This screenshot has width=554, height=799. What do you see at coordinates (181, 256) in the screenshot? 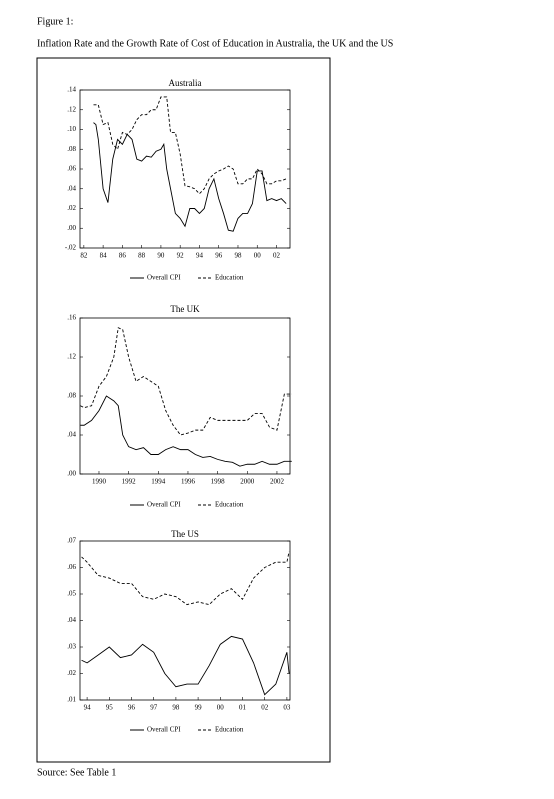
I see `x-tick-label: 92` at bounding box center [181, 256].